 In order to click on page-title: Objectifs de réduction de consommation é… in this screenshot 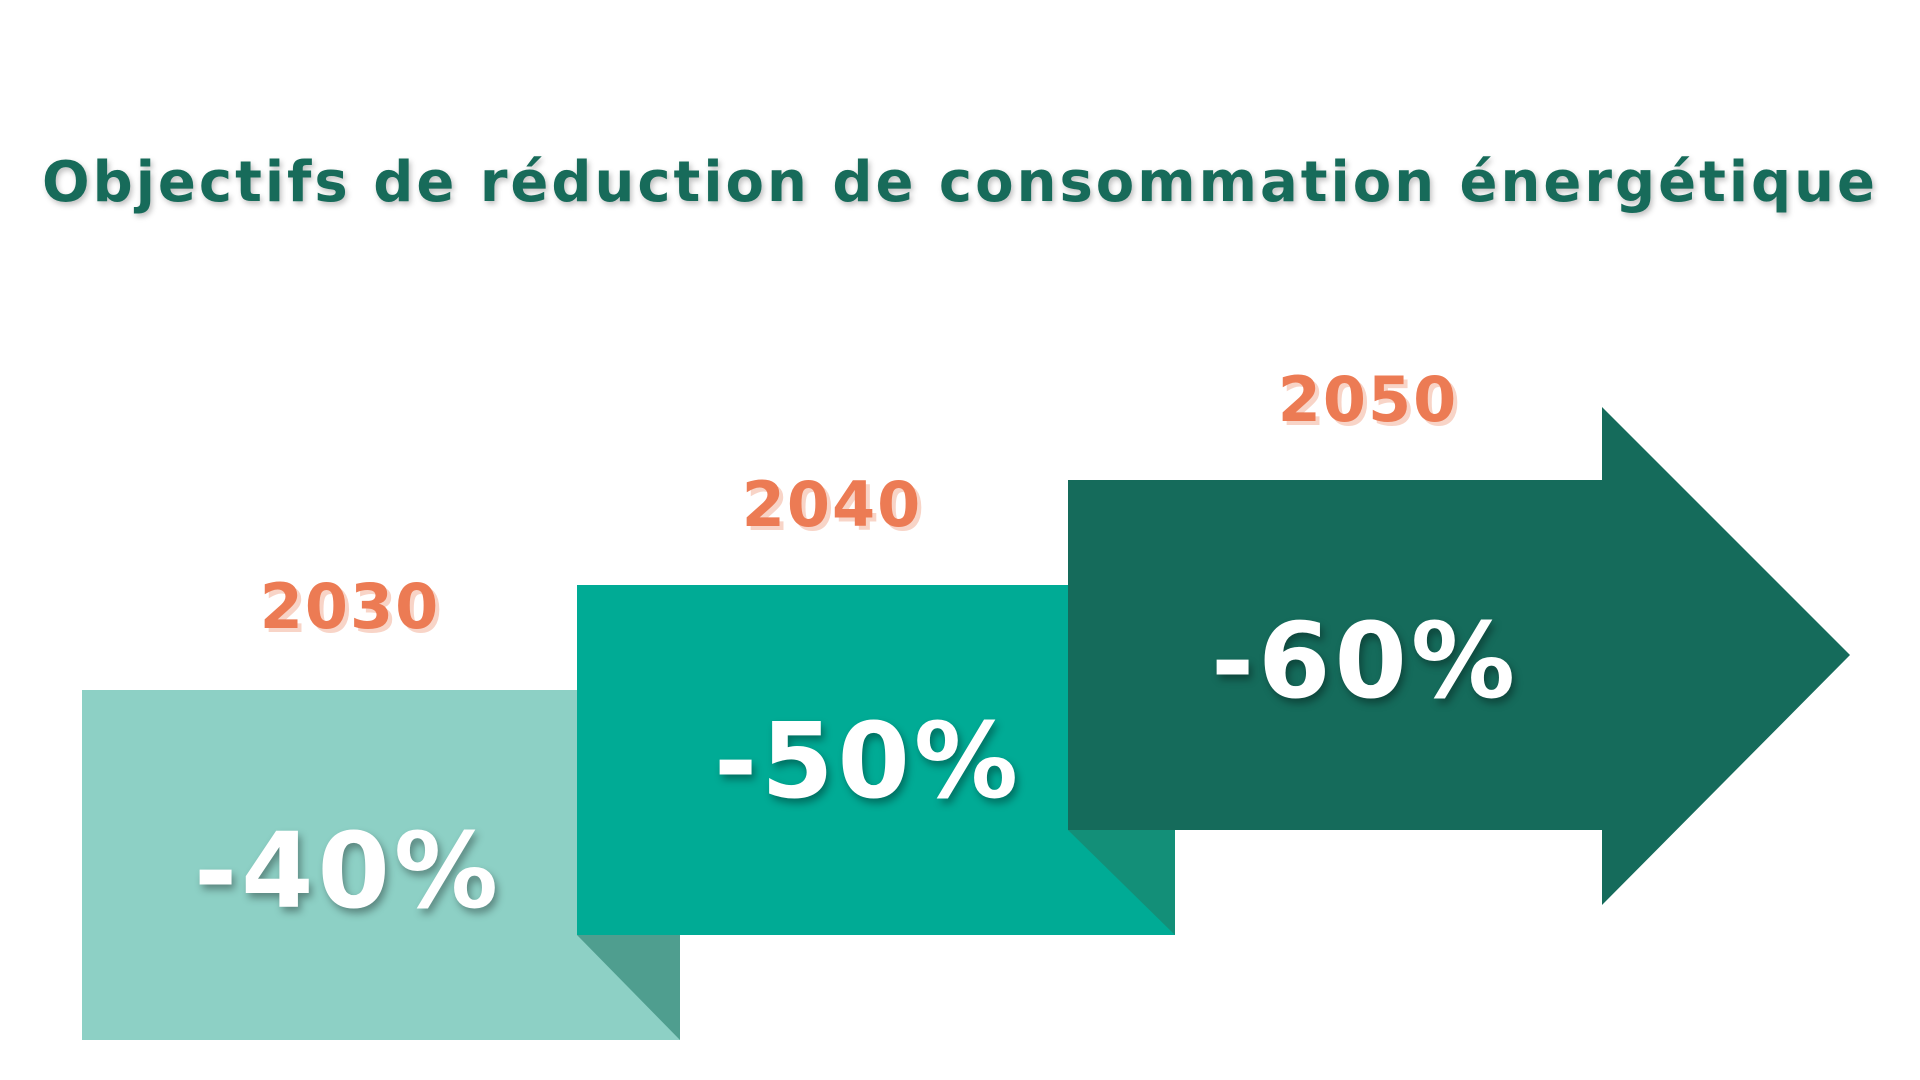, I will do `click(960, 182)`.